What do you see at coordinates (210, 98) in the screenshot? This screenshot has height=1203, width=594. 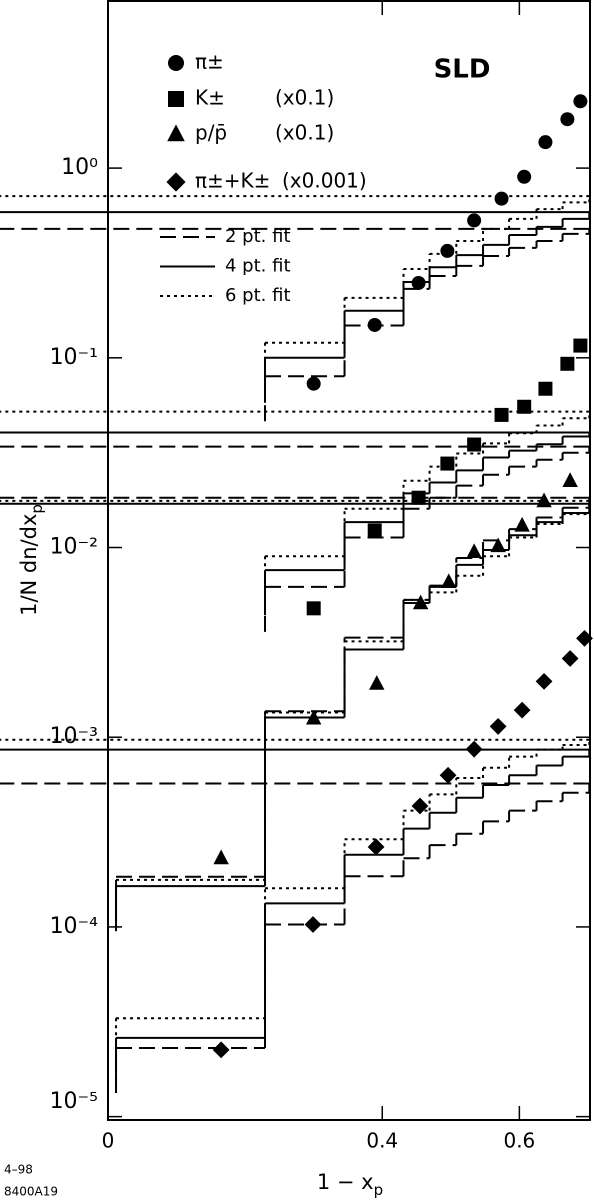 I see `legend-label: K±` at bounding box center [210, 98].